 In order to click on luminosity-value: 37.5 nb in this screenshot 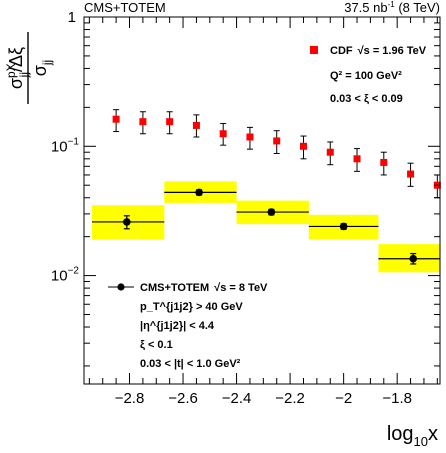, I will do `click(365, 7)`.